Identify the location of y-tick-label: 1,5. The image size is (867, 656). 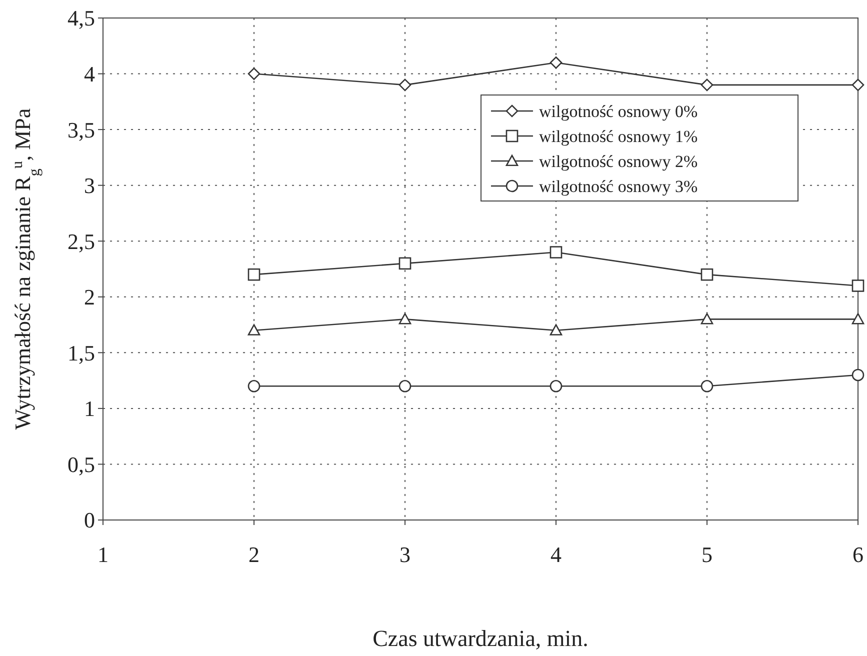
(81, 353).